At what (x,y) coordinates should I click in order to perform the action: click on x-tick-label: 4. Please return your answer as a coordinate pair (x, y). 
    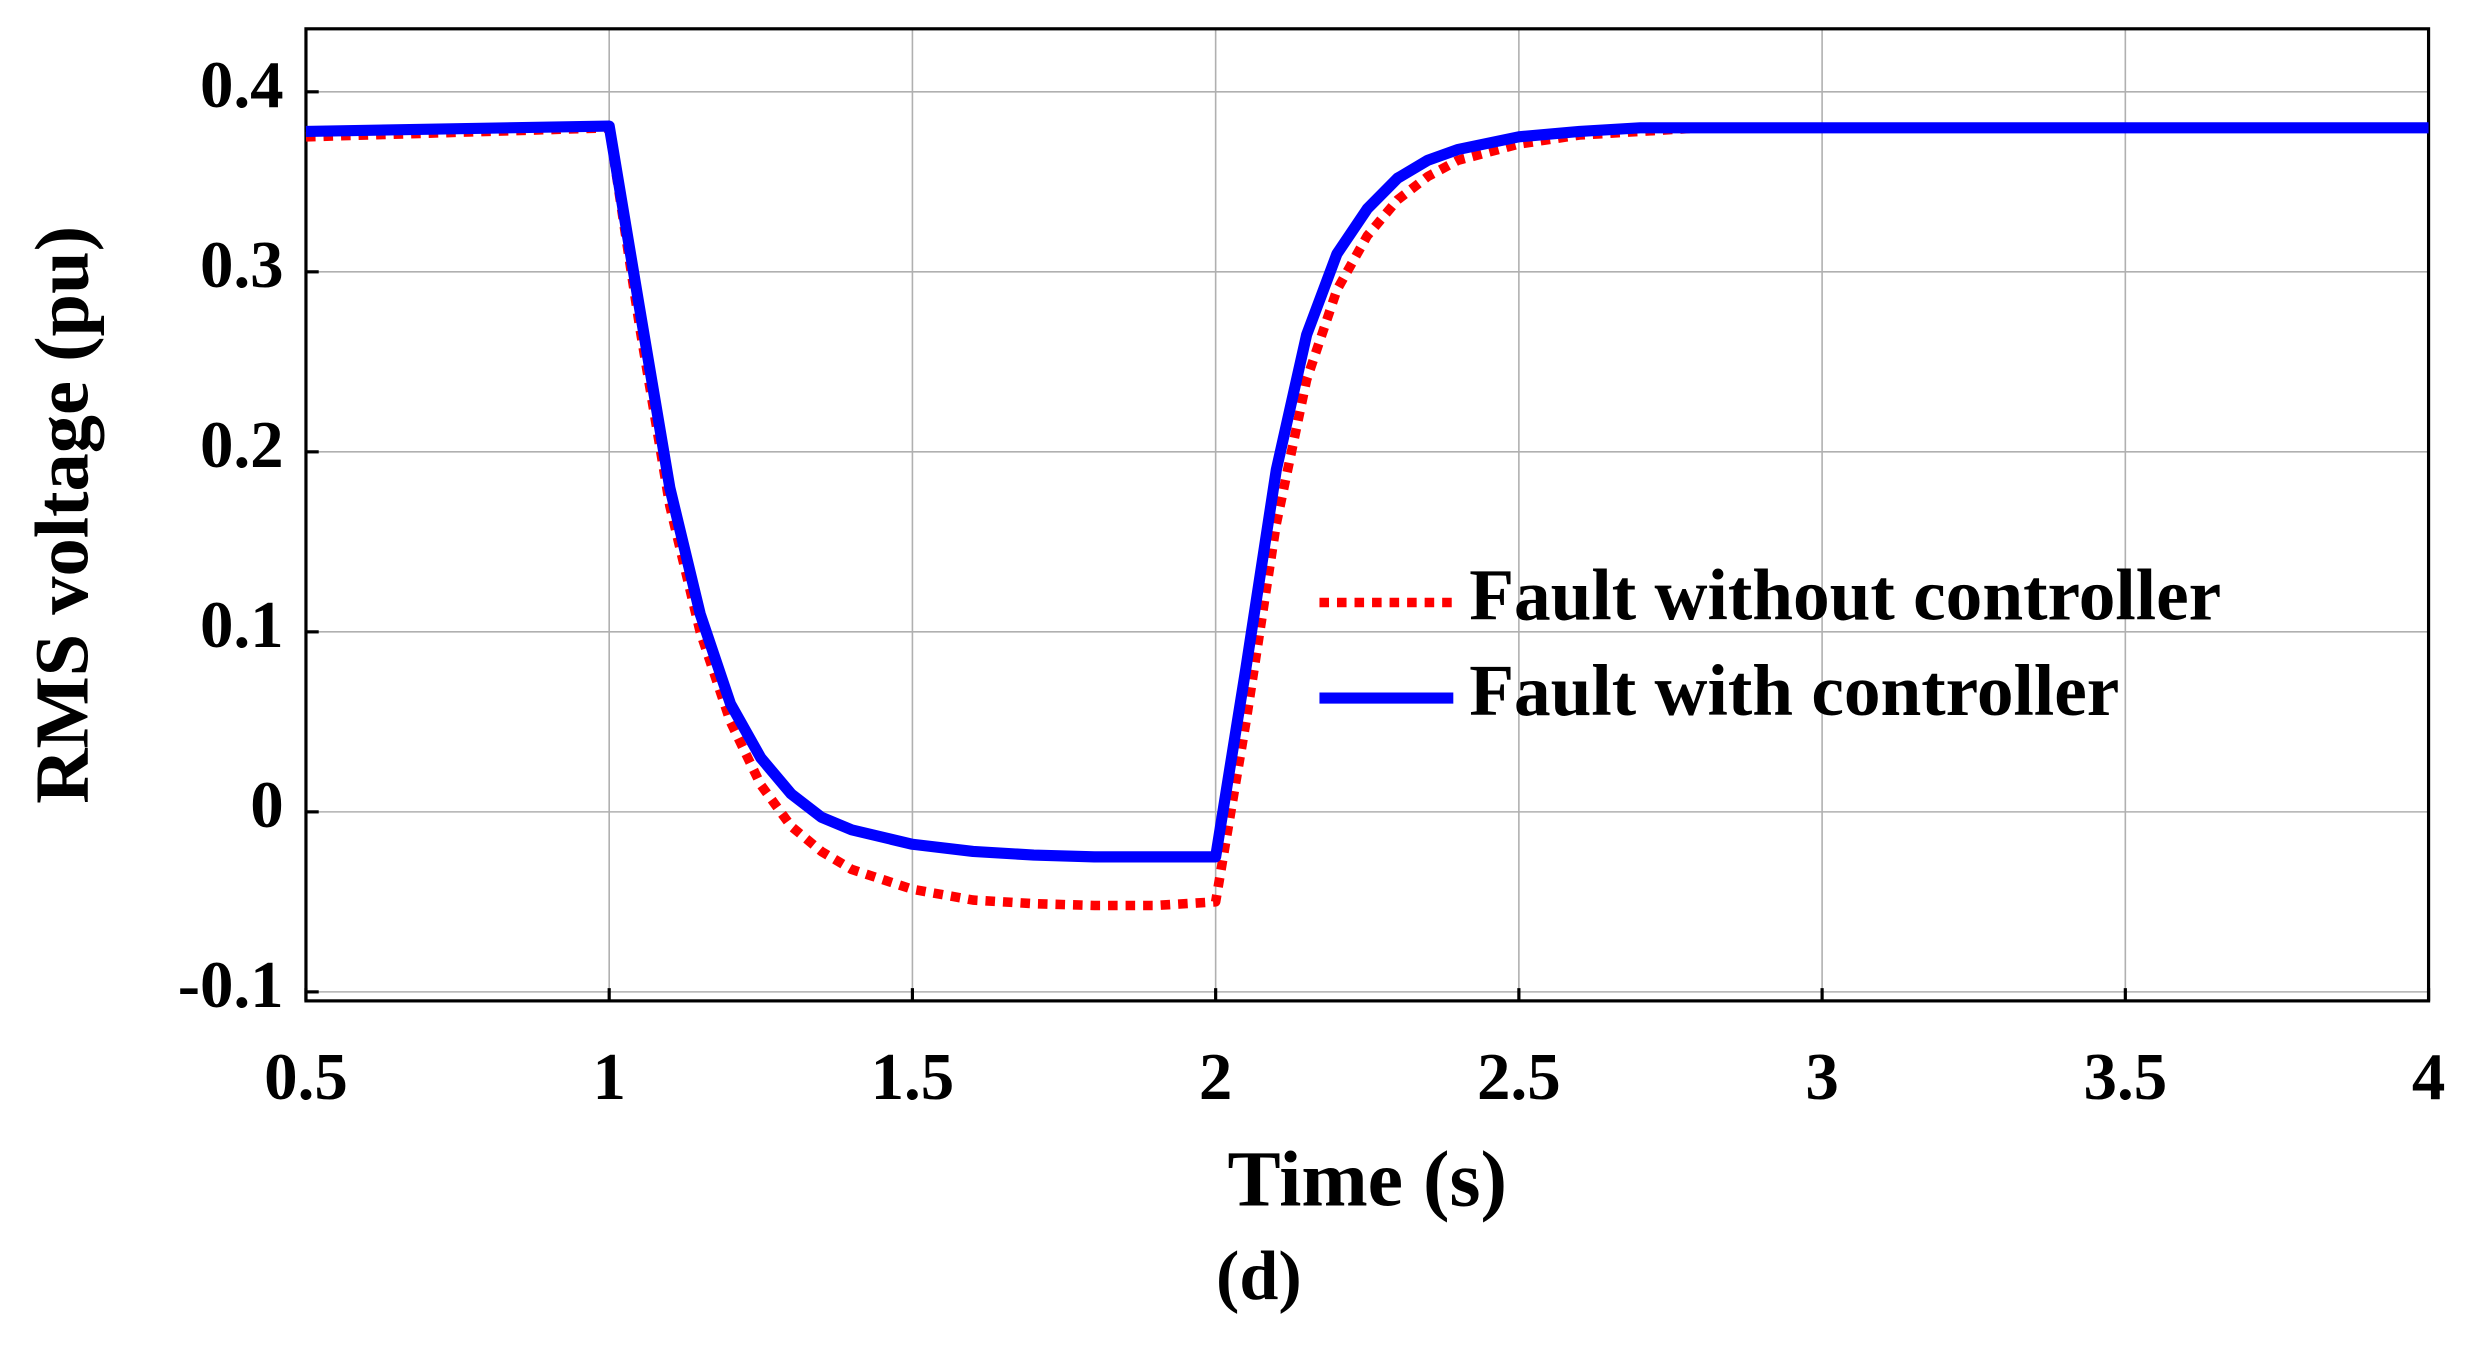
    Looking at the image, I should click on (2428, 1077).